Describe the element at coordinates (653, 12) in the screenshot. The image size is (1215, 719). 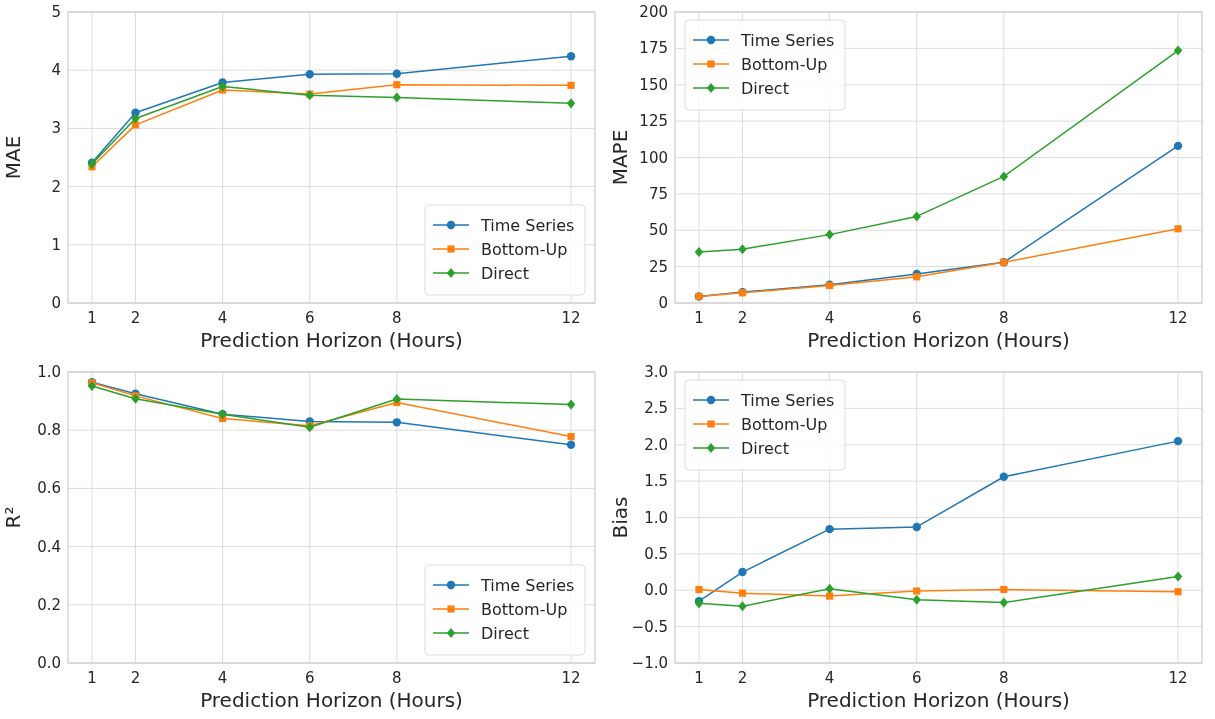
I see `y-tick-label: 200` at that location.